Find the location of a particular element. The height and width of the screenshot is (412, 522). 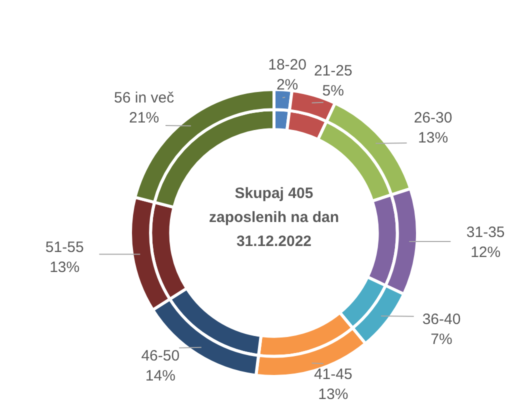

slice-label: 31-35 is located at coordinates (485, 233).